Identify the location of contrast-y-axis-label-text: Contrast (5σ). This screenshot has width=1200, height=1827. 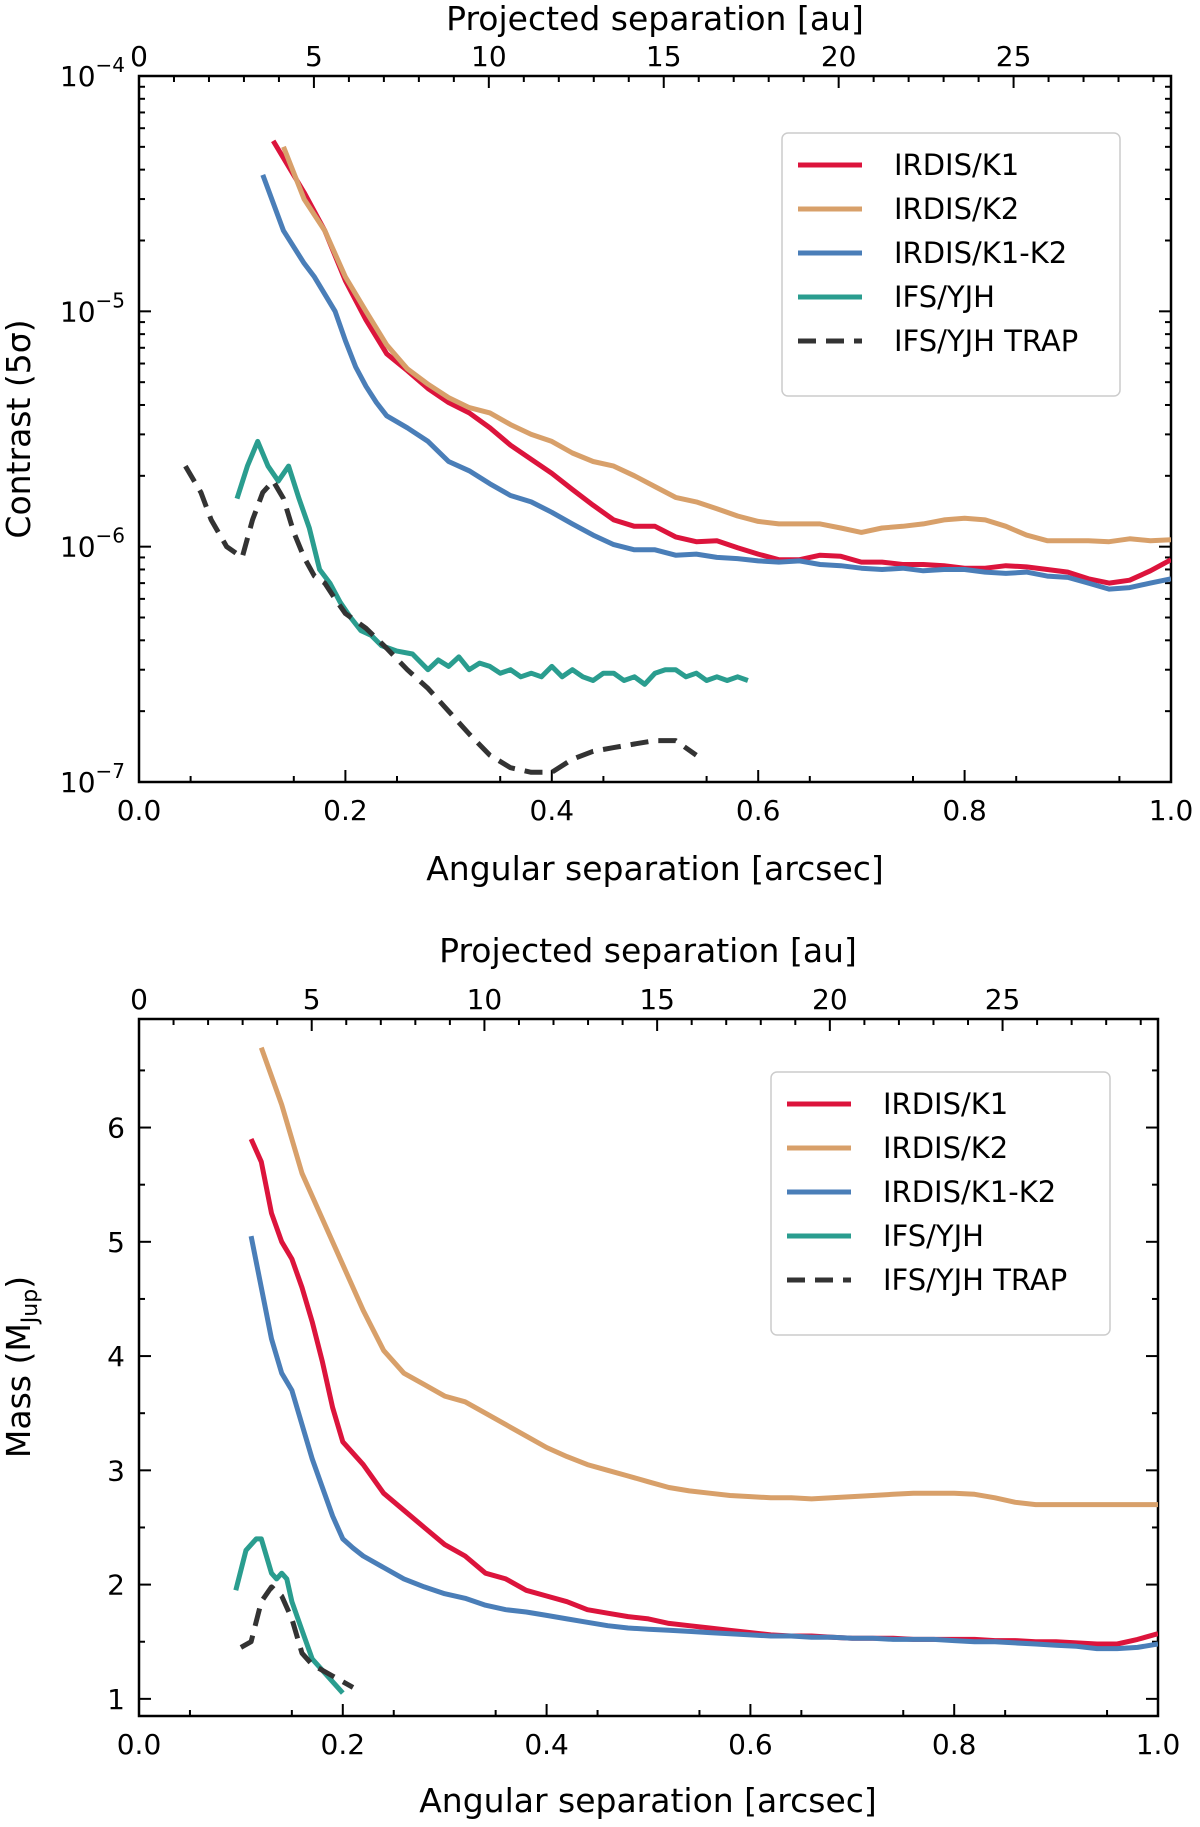
(19, 428).